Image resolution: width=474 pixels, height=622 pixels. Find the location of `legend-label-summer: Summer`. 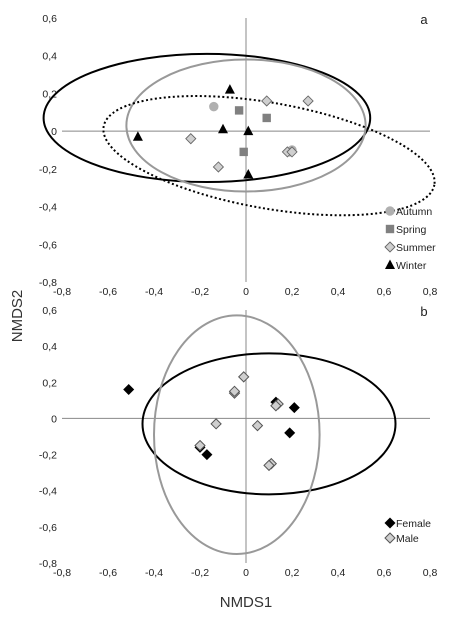

legend-label-summer: Summer is located at coordinates (416, 248).